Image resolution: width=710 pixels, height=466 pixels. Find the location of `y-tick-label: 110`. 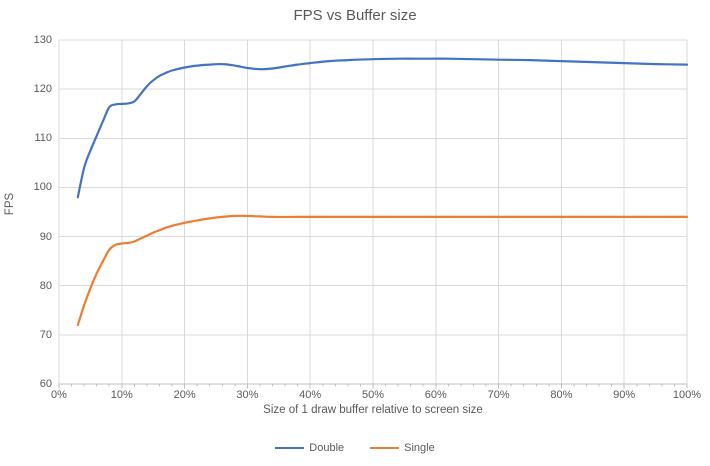

y-tick-label: 110 is located at coordinates (43, 138).